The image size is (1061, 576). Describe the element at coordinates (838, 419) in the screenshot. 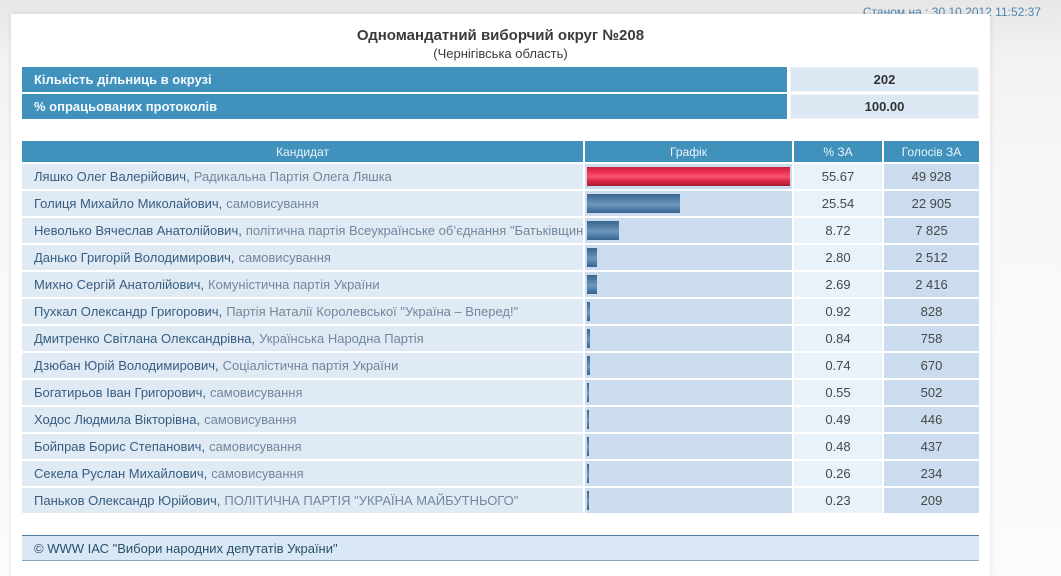

I see `percent-cell: 0.49` at that location.